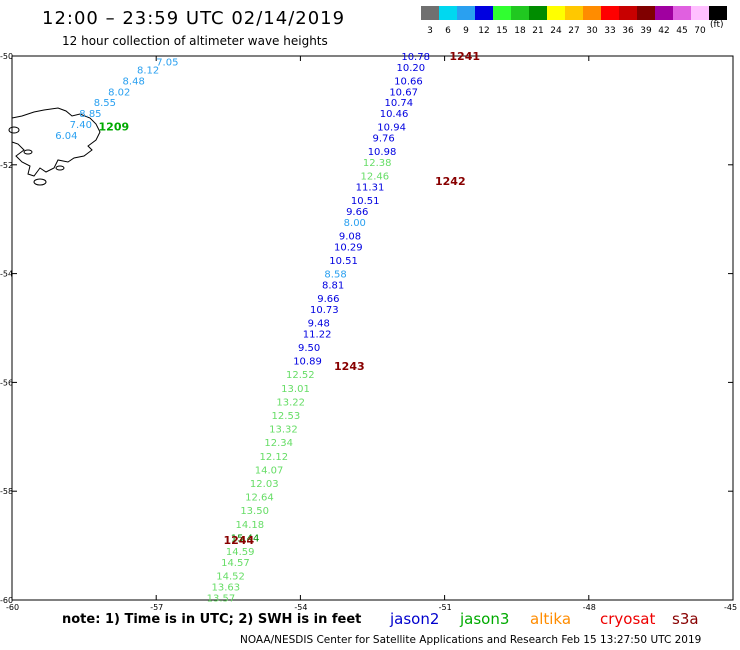  What do you see at coordinates (286, 416) in the screenshot?
I see `wave-height-label: 12.53` at bounding box center [286, 416].